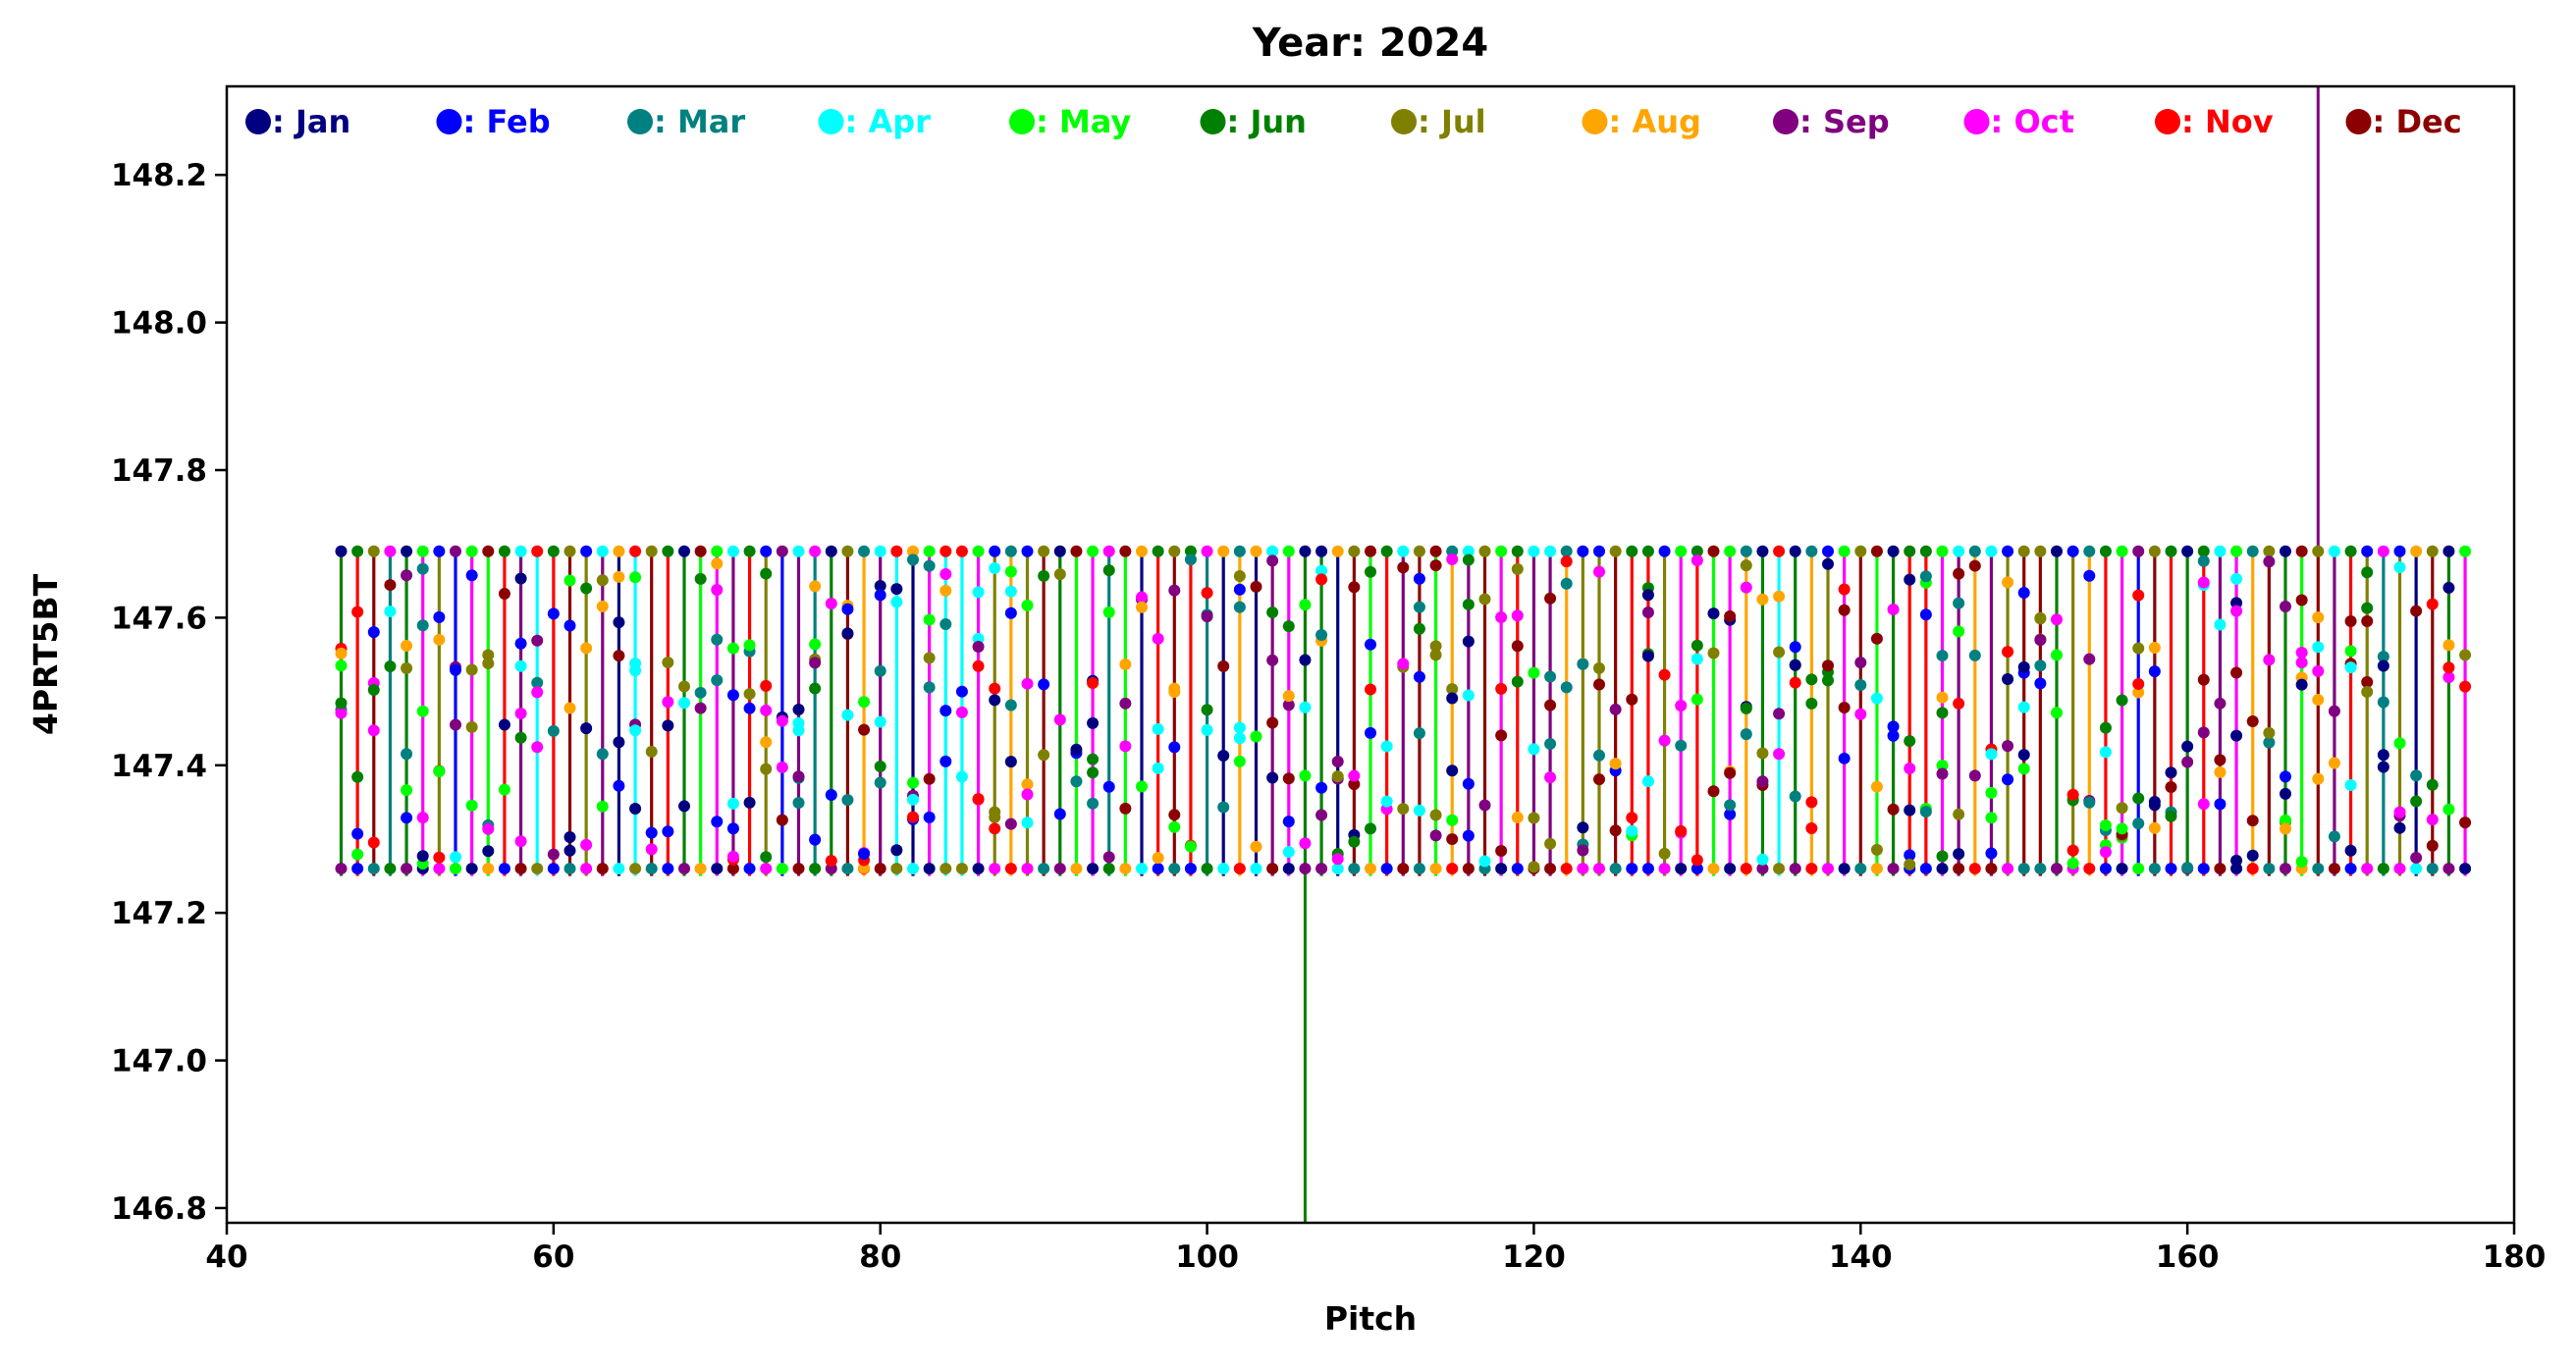 The image size is (2576, 1370). I want to click on legend-label: : May, so click(1083, 121).